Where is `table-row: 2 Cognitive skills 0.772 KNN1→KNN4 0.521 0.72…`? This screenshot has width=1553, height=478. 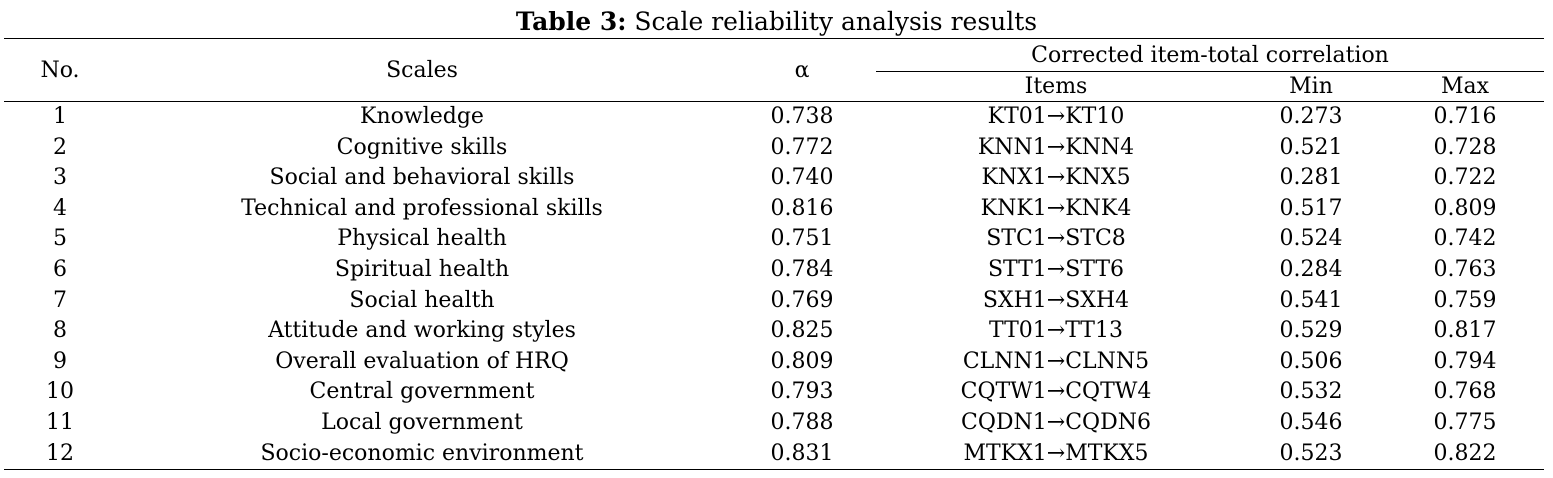 table-row: 2 Cognitive skills 0.772 KNN1→KNN4 0.521 0.72… is located at coordinates (774, 148).